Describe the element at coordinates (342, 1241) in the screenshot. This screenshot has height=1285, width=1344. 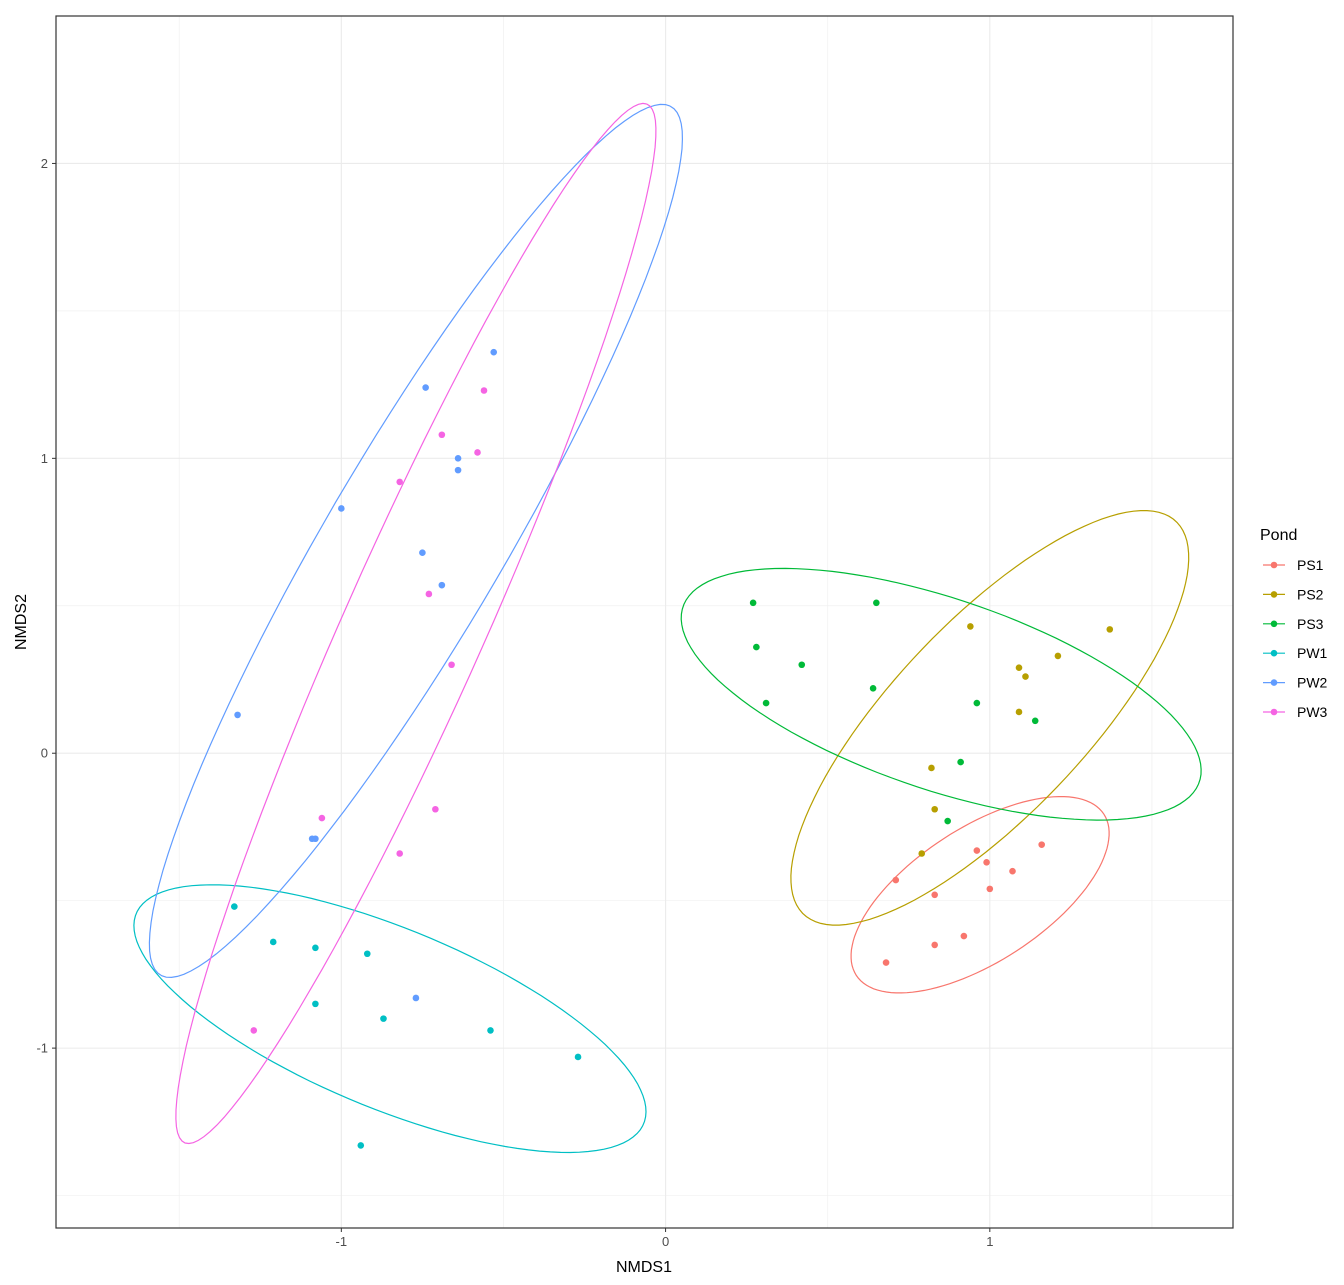
I see `x-tick-label: -1` at that location.